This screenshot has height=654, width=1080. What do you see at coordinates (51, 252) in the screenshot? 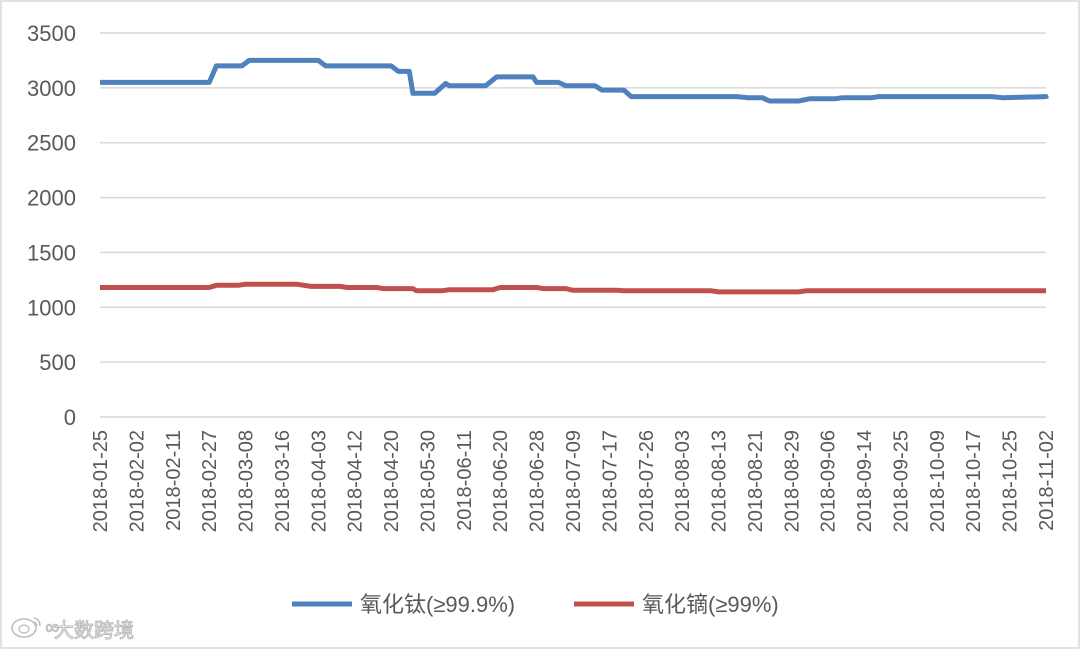
I see `y-tick-label: 1500` at bounding box center [51, 252].